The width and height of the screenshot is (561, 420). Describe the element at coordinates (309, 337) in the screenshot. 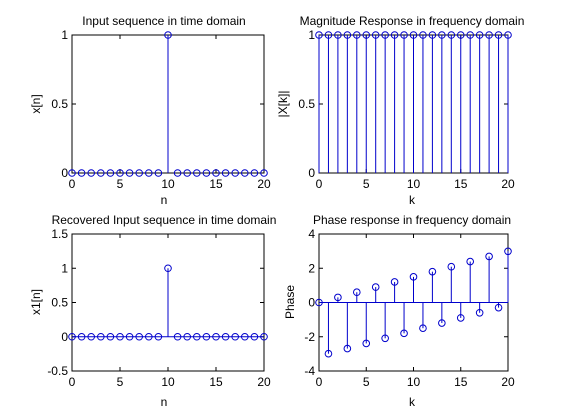

I see `y-tick-label: -2` at that location.